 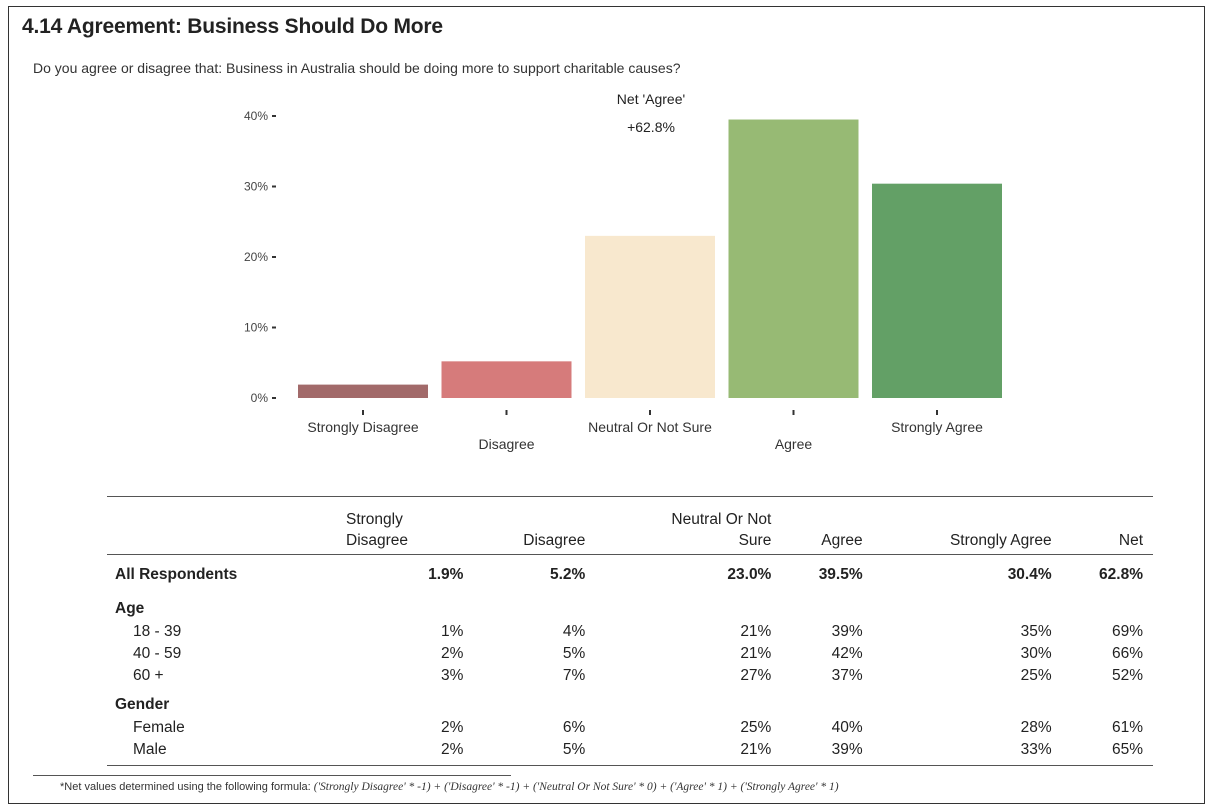 I want to click on group-label: Gender, so click(x=142, y=704).